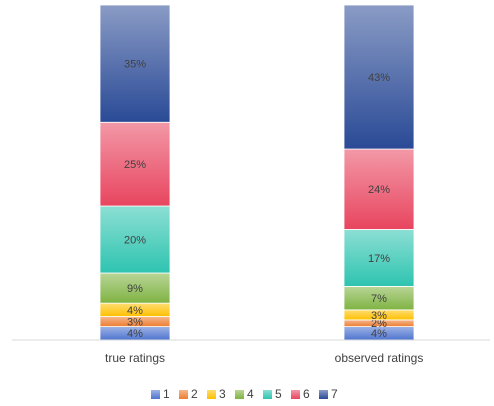  I want to click on x-tick-label: observed ratings, so click(379, 358).